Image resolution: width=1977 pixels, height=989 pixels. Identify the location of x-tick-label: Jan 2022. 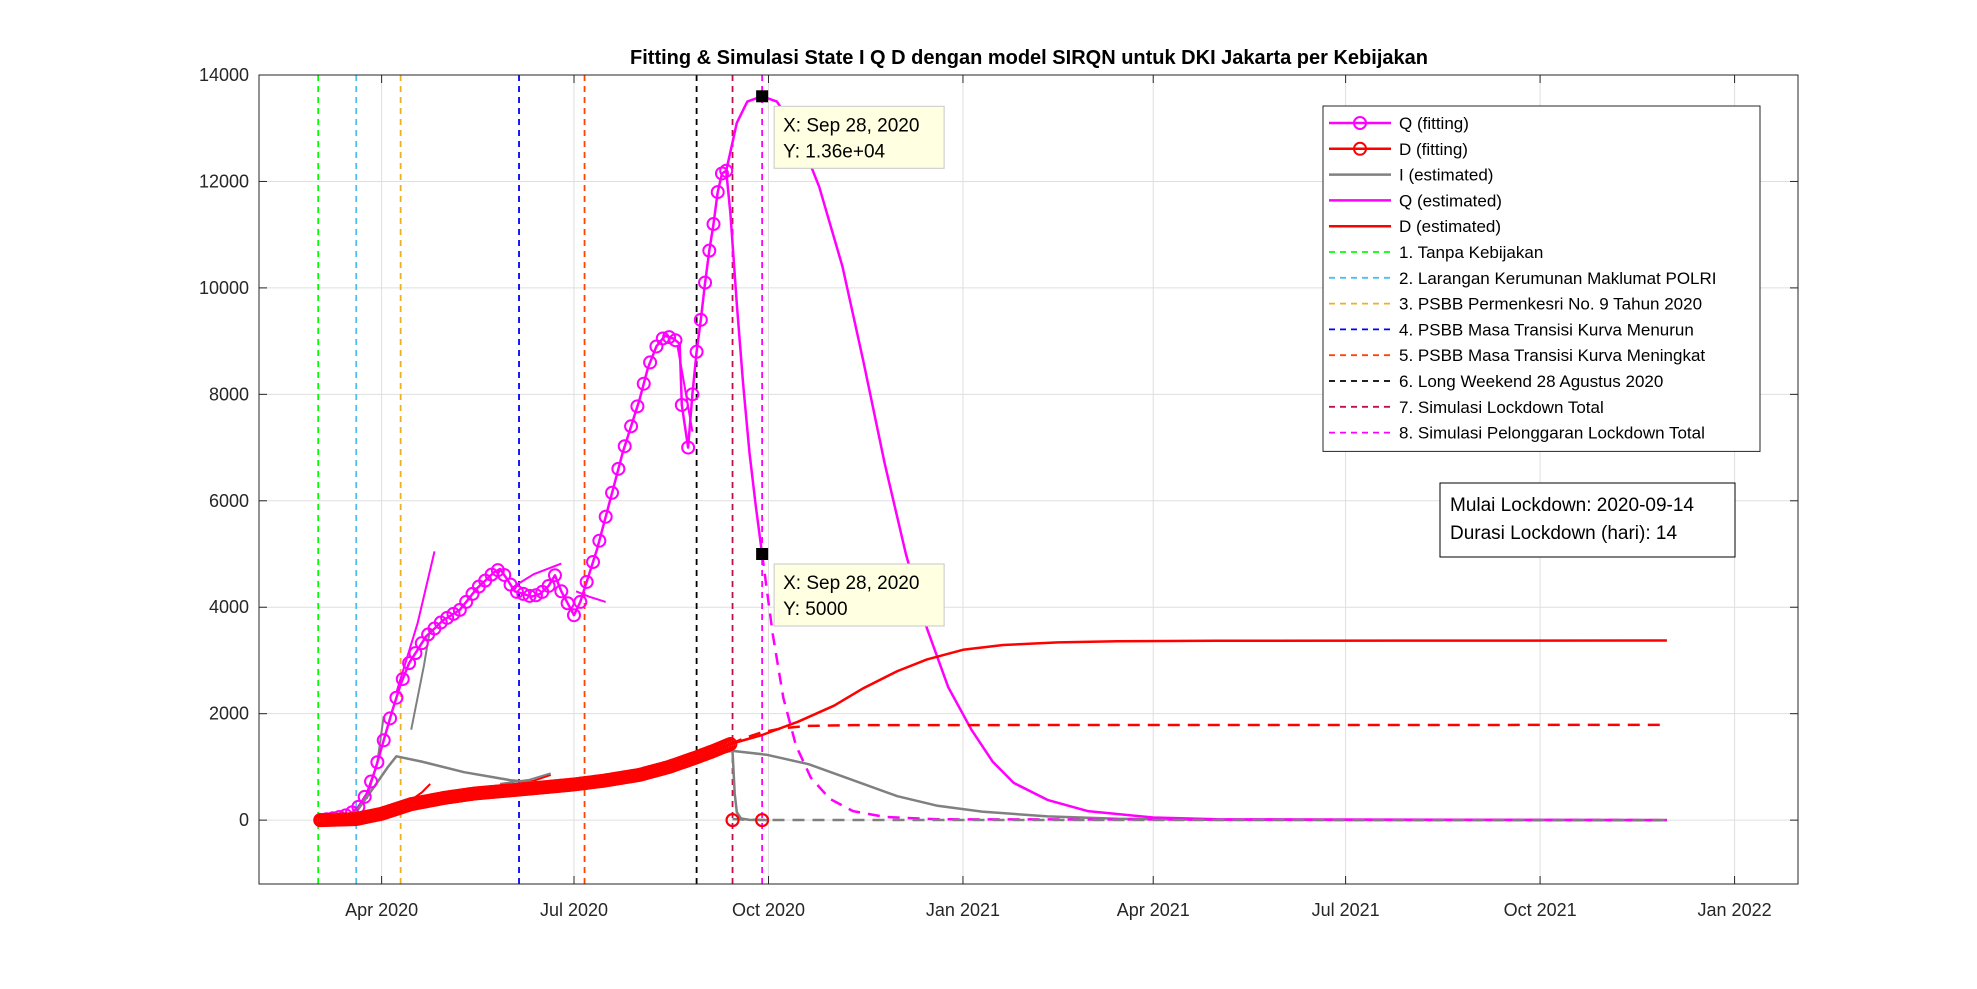
(1735, 910).